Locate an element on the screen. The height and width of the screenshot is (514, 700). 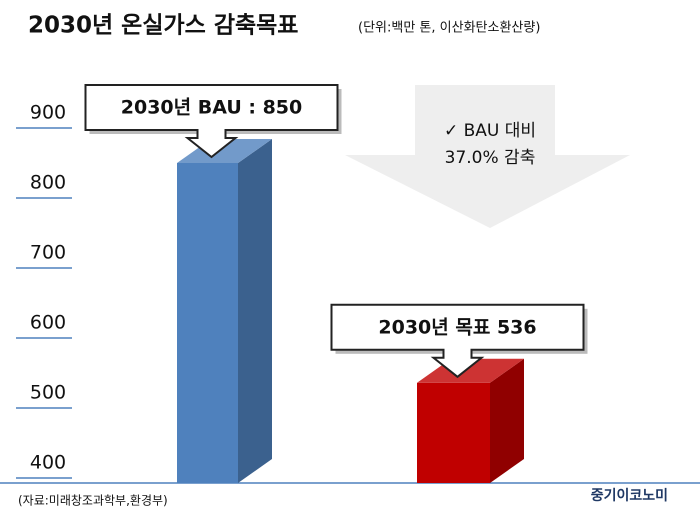
y-tick-label: 900 is located at coordinates (48, 113).